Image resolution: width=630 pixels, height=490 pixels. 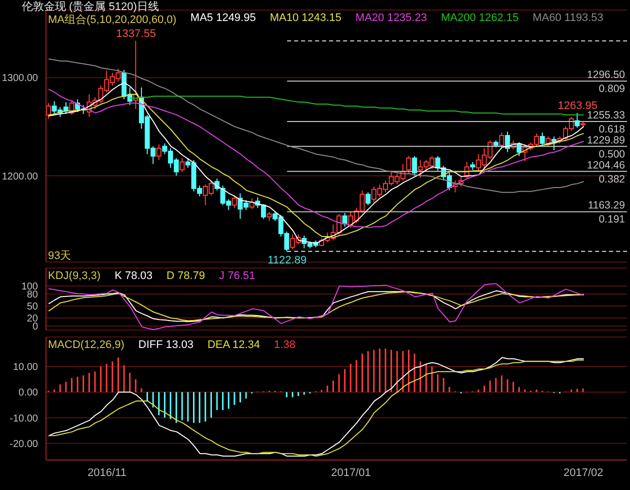 What do you see at coordinates (306, 19) in the screenshot?
I see `text: MA10 1243.15` at bounding box center [306, 19].